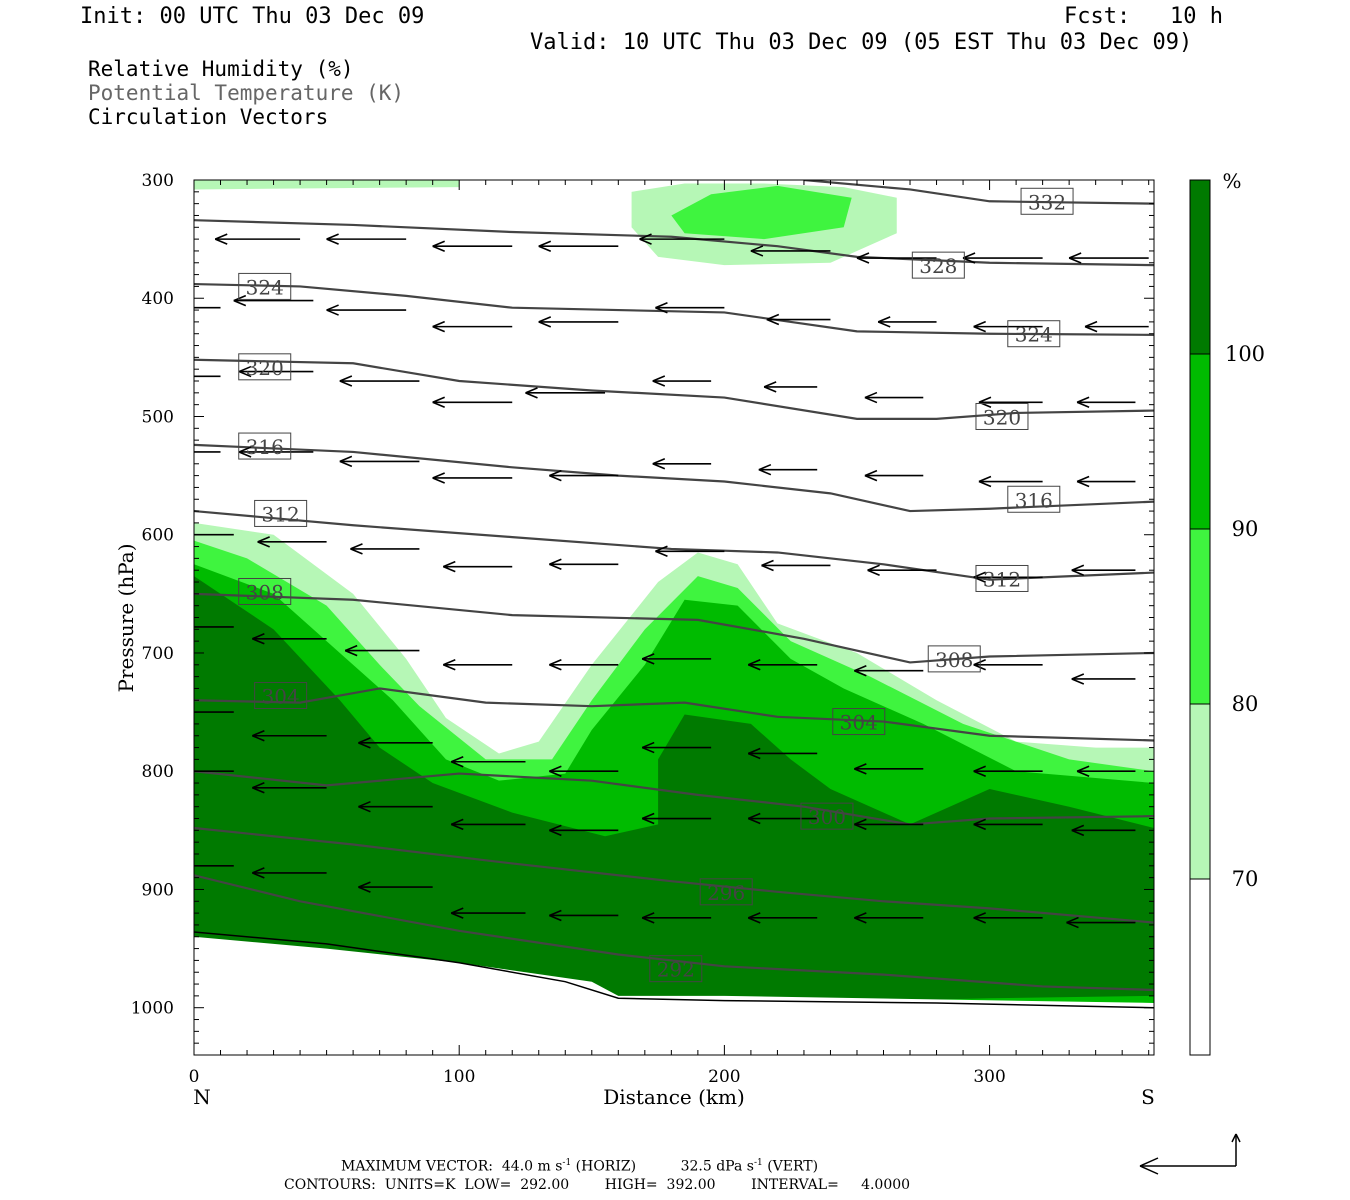  I want to click on colorbar-unit: %, so click(1231, 181).